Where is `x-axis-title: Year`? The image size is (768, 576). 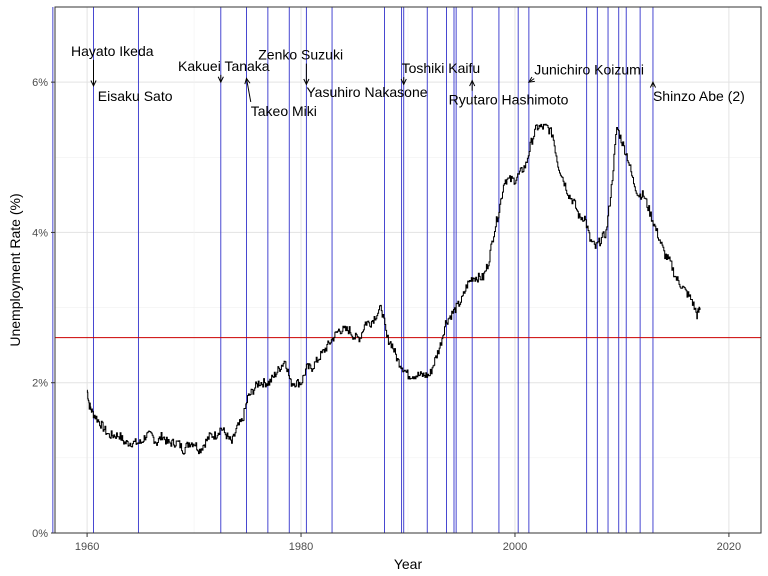 x-axis-title: Year is located at coordinates (408, 564).